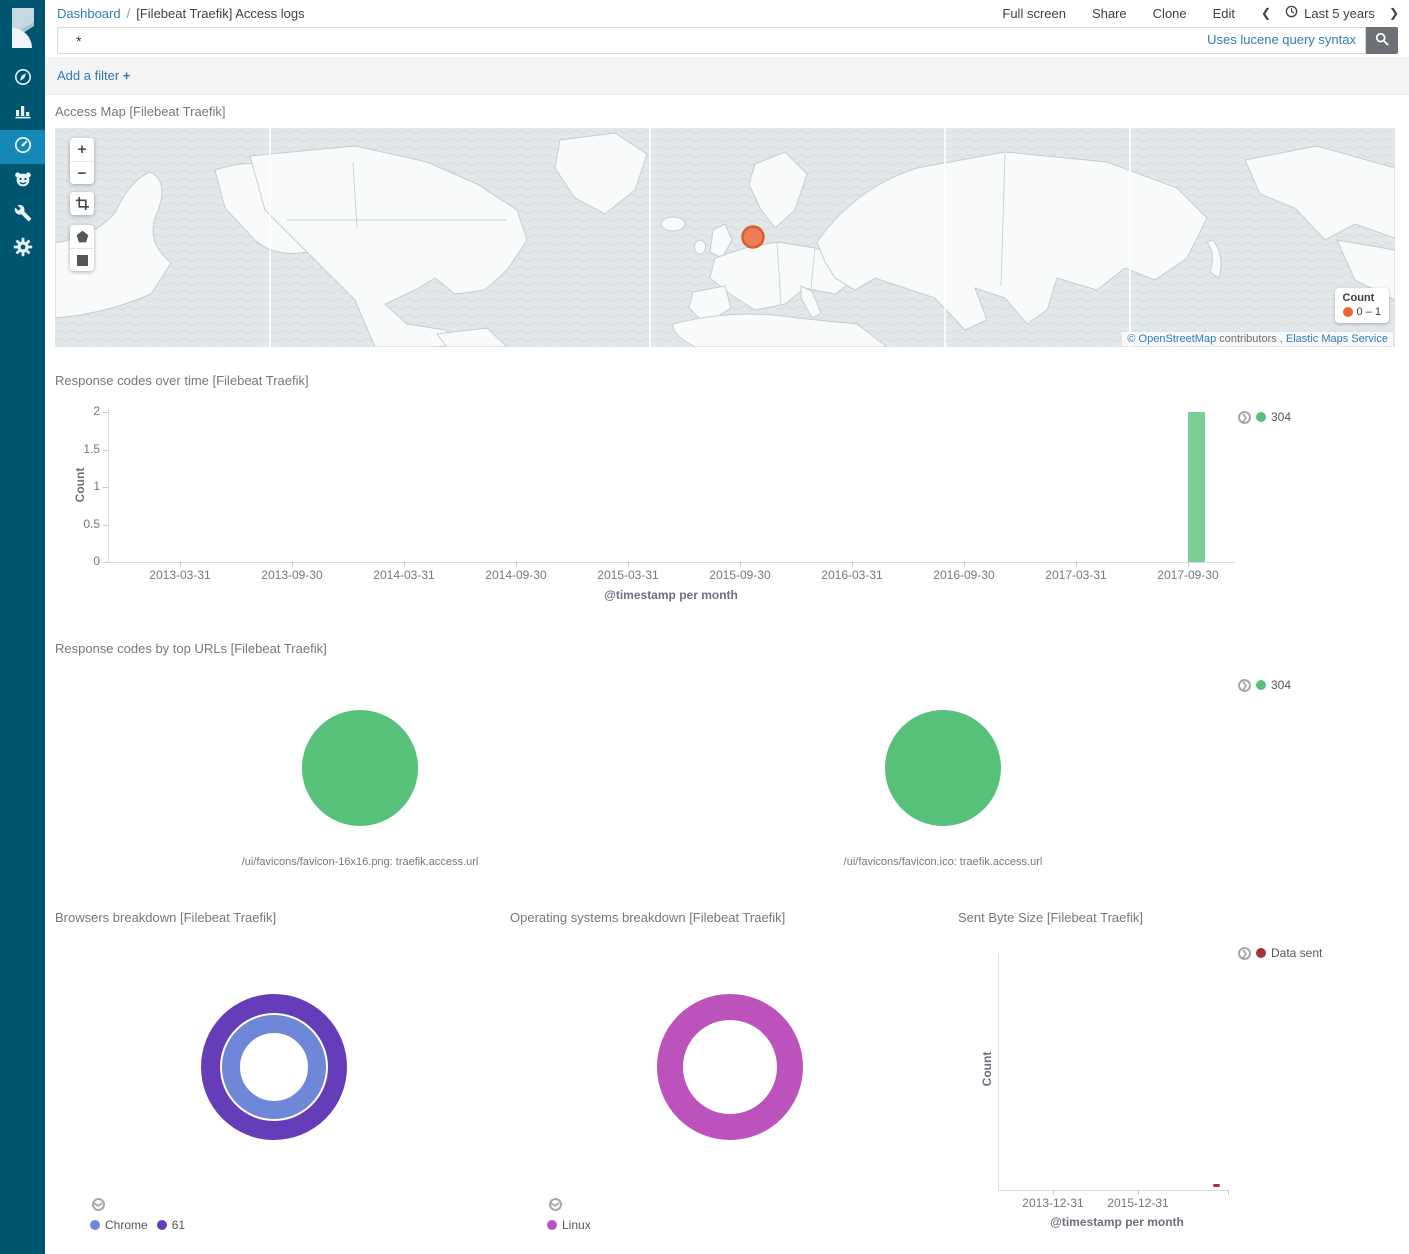 The width and height of the screenshot is (1409, 1254). Describe the element at coordinates (82, 172) in the screenshot. I see `map-zoom-out-button: −` at that location.